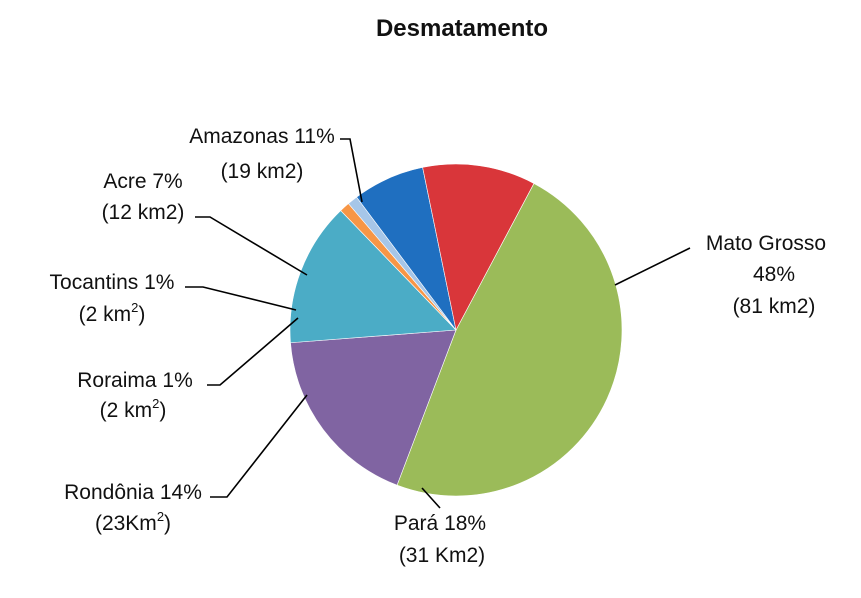 Image resolution: width=861 pixels, height=598 pixels. Describe the element at coordinates (251, 246) in the screenshot. I see `leader-acre` at that location.